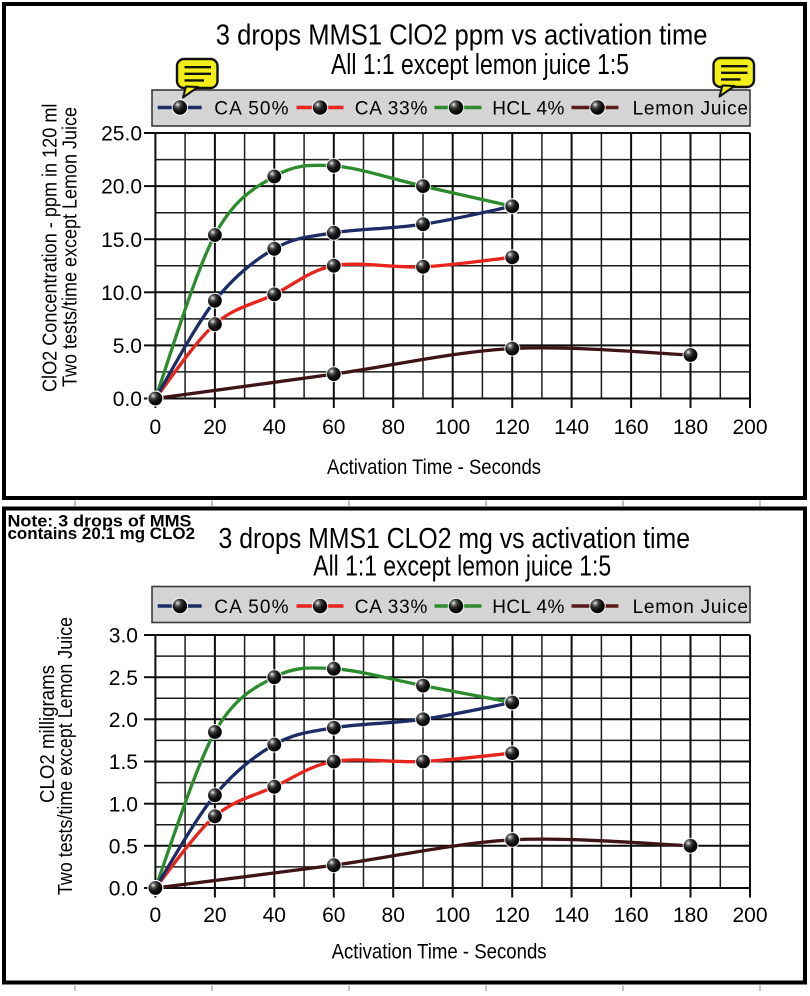 This screenshot has width=810, height=996. What do you see at coordinates (123, 636) in the screenshot?
I see `svg-text: 3.0` at bounding box center [123, 636].